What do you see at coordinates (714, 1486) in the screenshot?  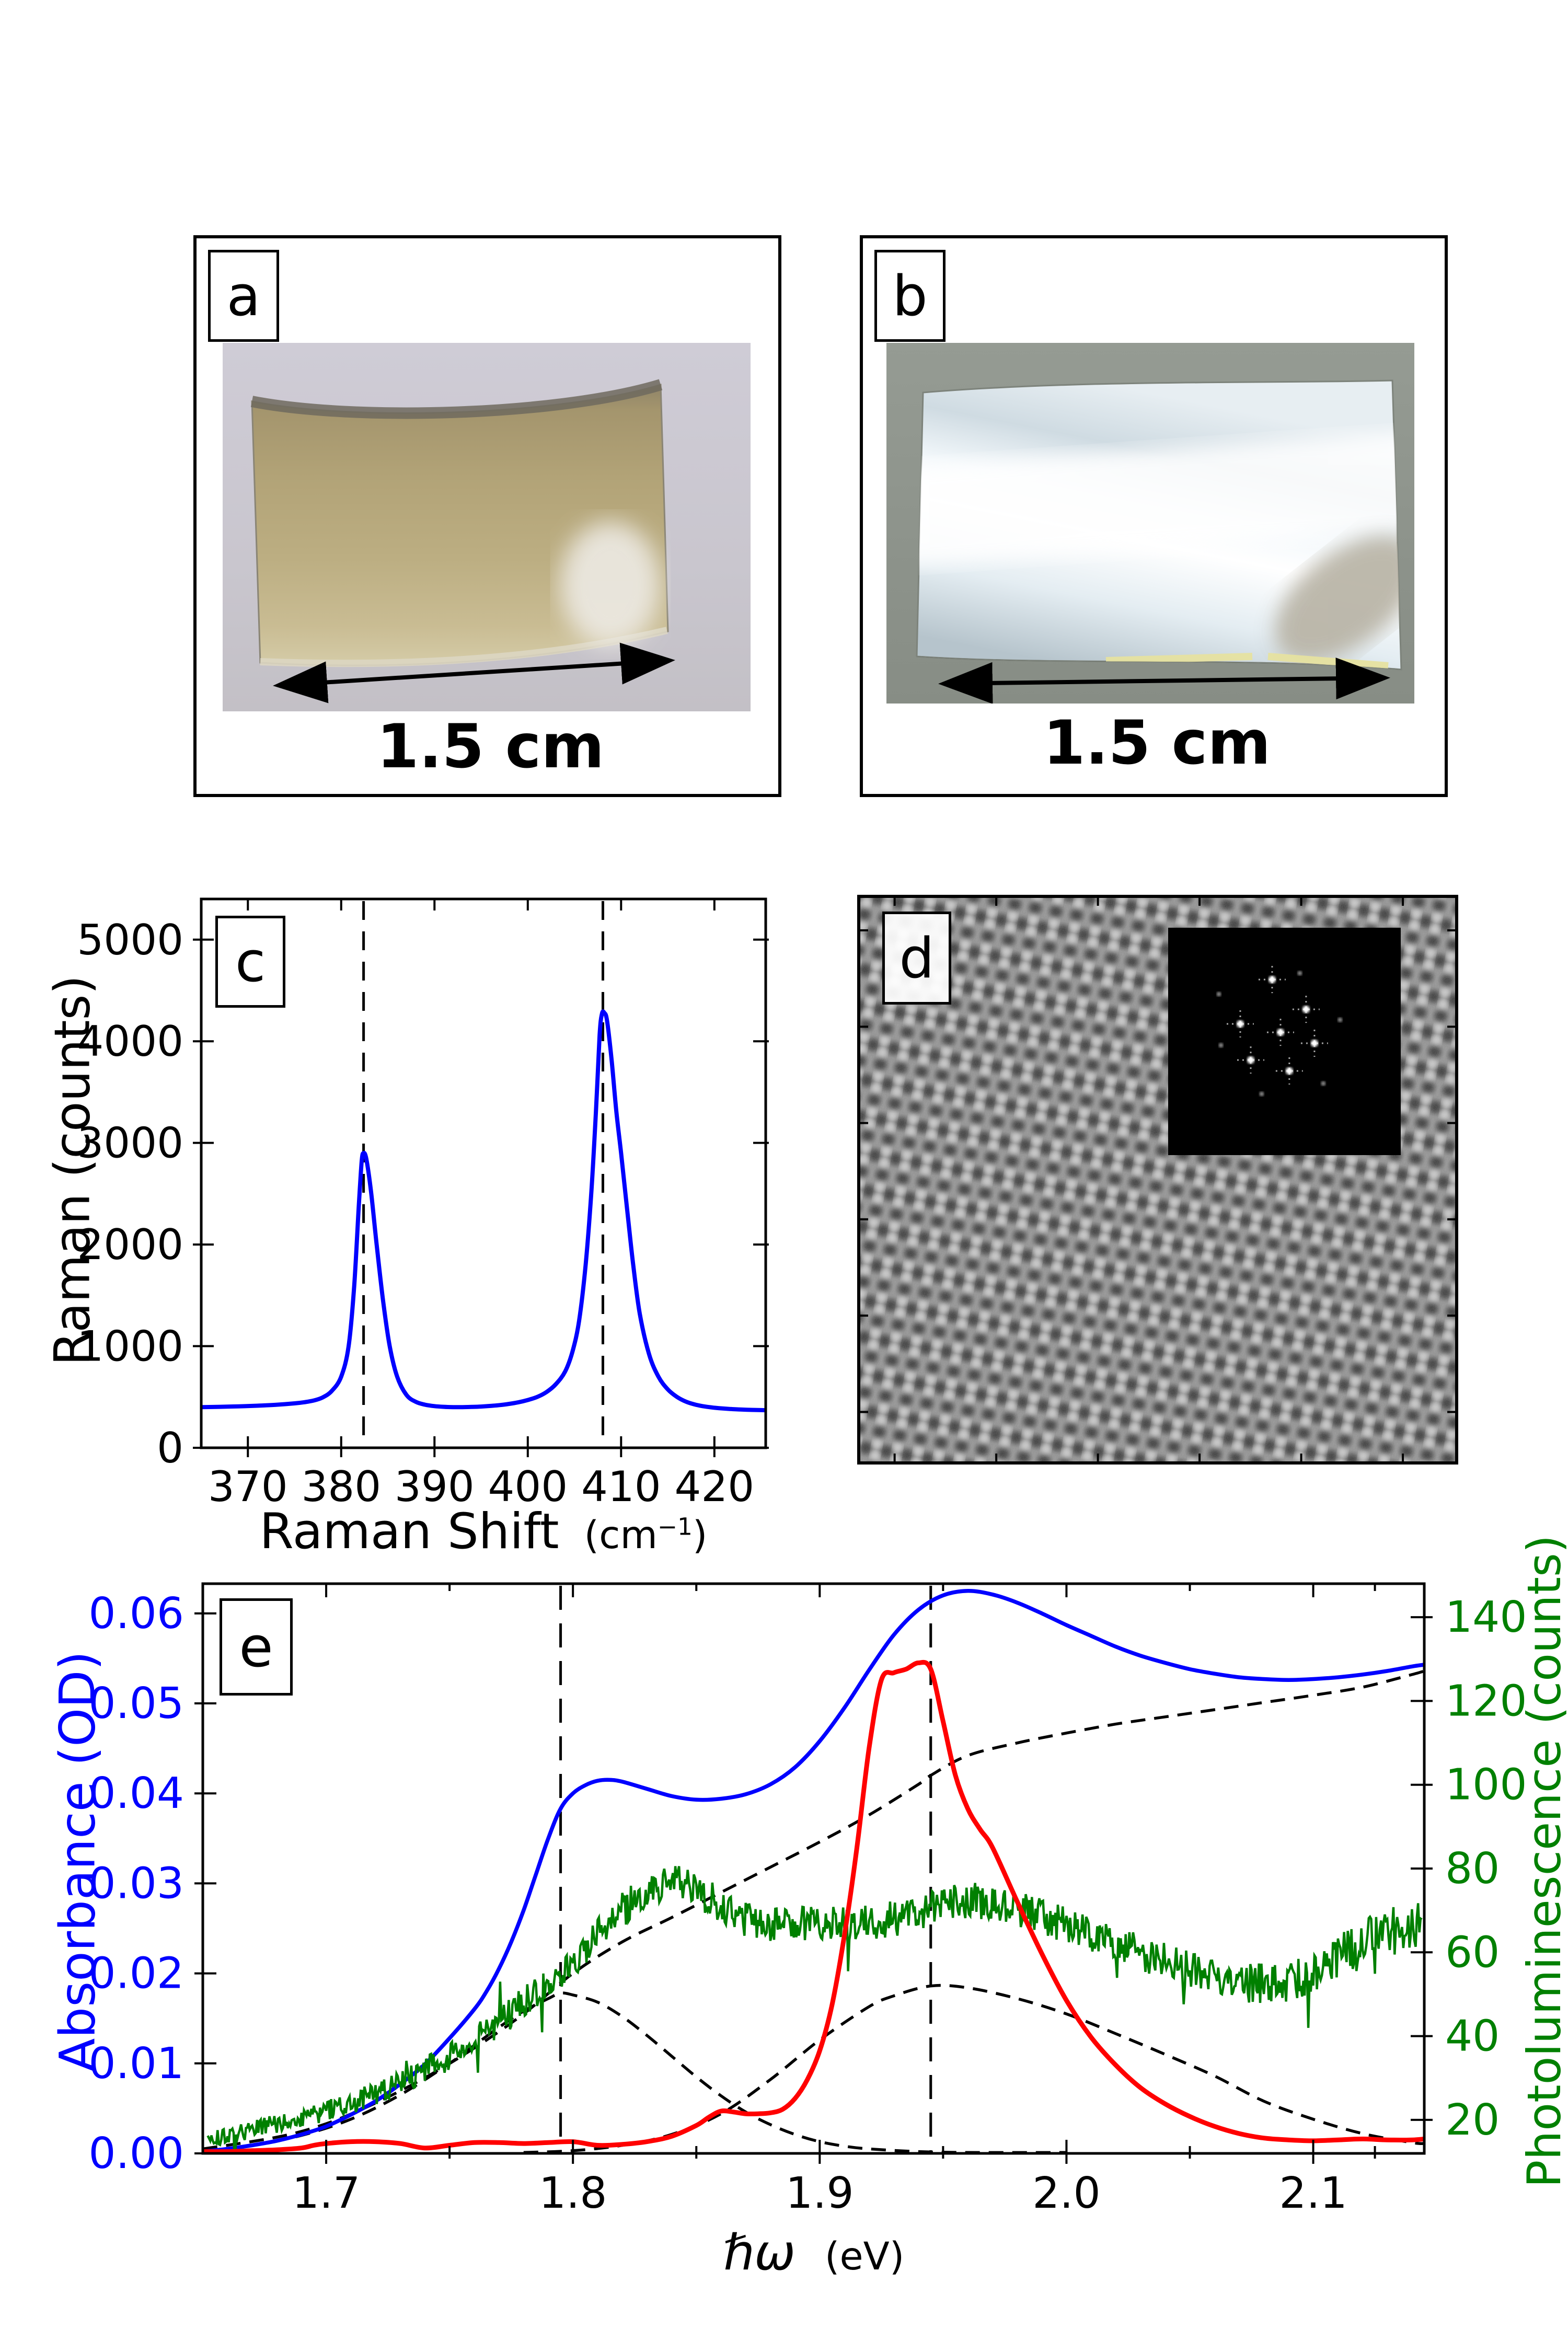 I see `svg-text: 420` at bounding box center [714, 1486].